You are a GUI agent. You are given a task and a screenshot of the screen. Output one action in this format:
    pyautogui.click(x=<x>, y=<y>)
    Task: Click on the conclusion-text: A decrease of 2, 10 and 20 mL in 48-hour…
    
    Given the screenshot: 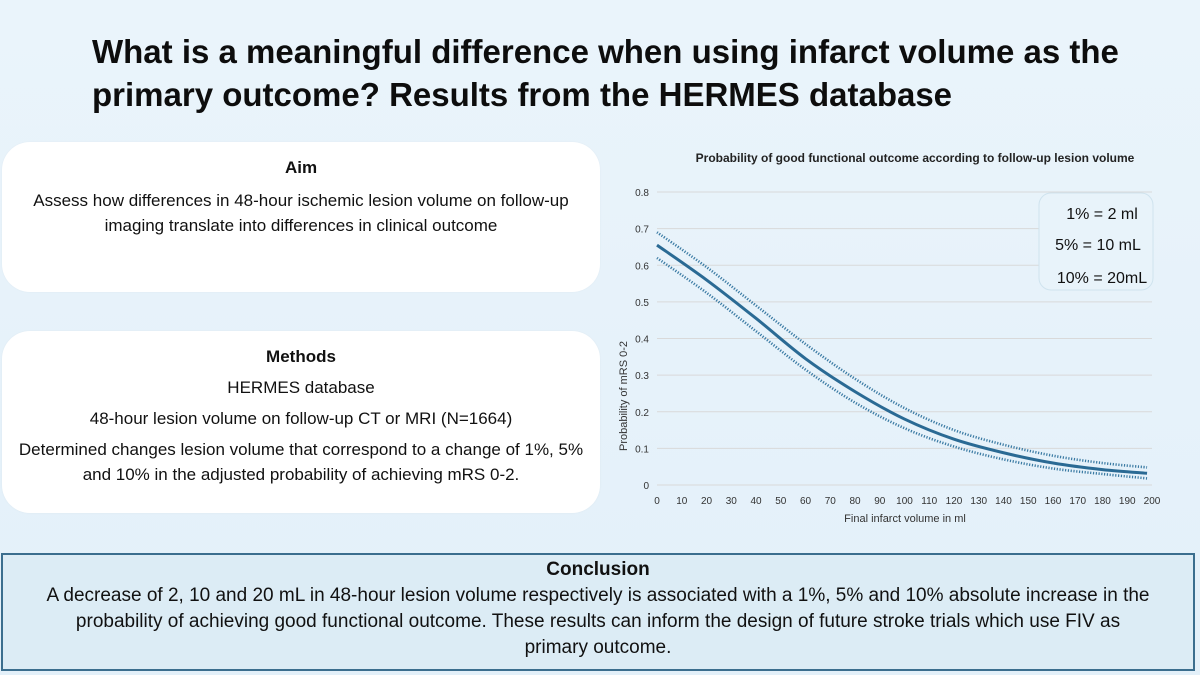 What is the action you would take?
    pyautogui.click(x=598, y=621)
    